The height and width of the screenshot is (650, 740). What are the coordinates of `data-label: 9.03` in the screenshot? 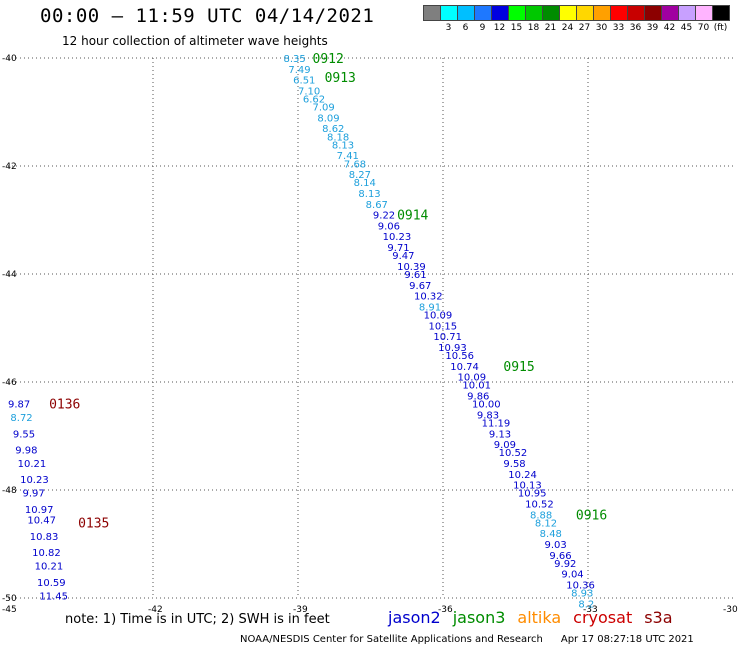 It's located at (556, 545).